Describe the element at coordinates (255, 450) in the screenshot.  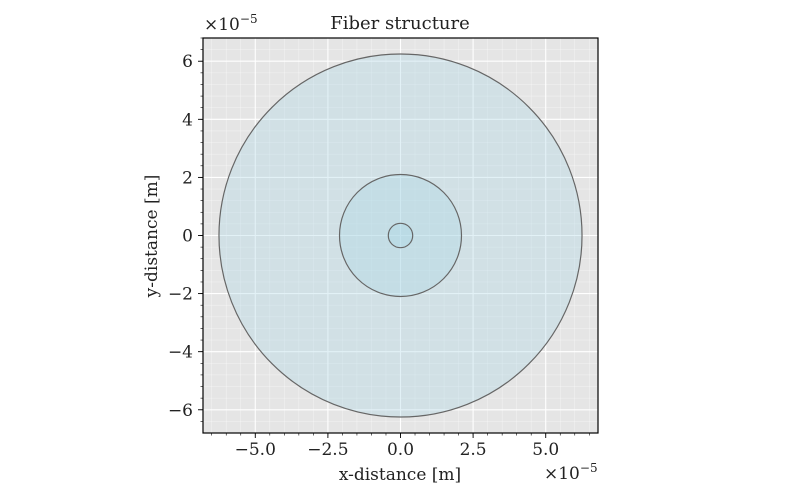
I see `x-tick-label: −5.0` at that location.